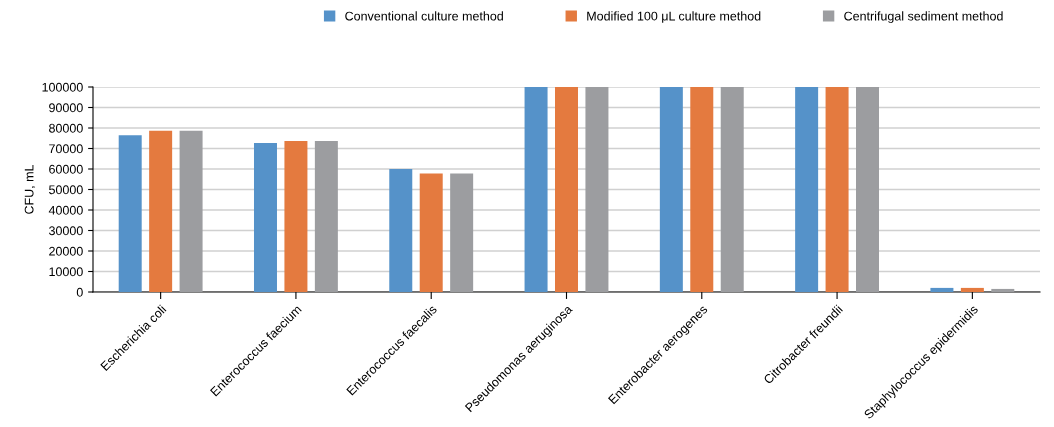 This screenshot has height=427, width=1054. Describe the element at coordinates (66, 169) in the screenshot. I see `y-tick-label: 60000` at that location.